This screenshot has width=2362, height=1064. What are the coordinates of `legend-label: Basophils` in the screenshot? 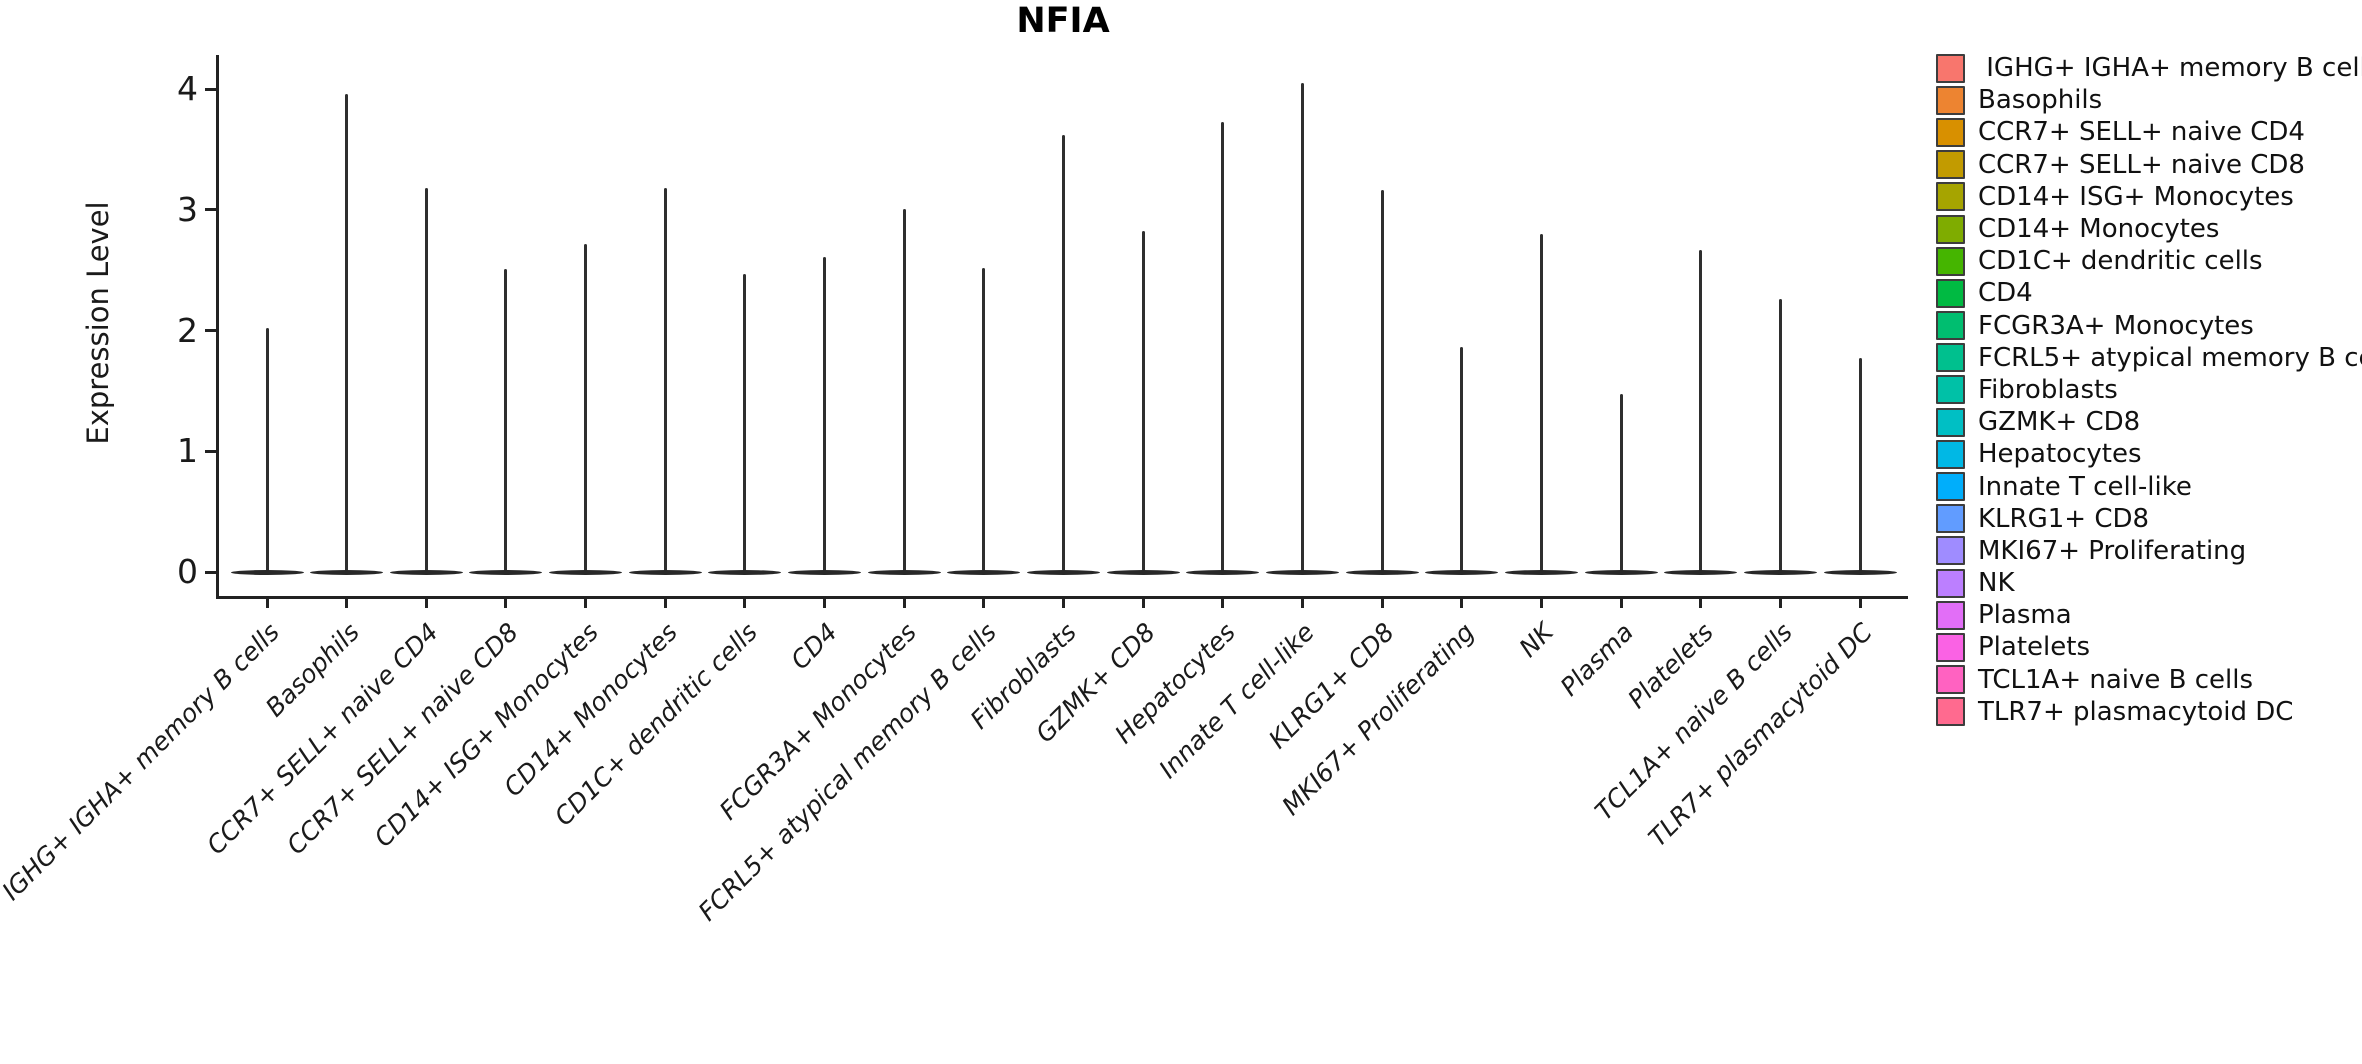 It's located at (2040, 100).